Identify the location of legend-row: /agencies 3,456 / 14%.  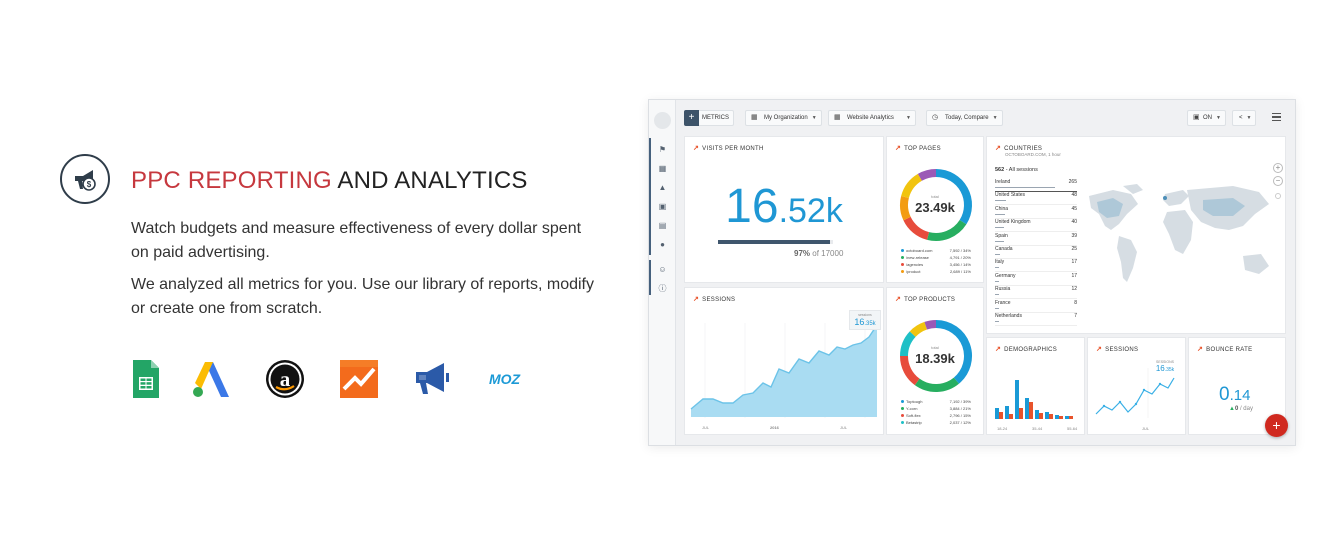
(936, 264).